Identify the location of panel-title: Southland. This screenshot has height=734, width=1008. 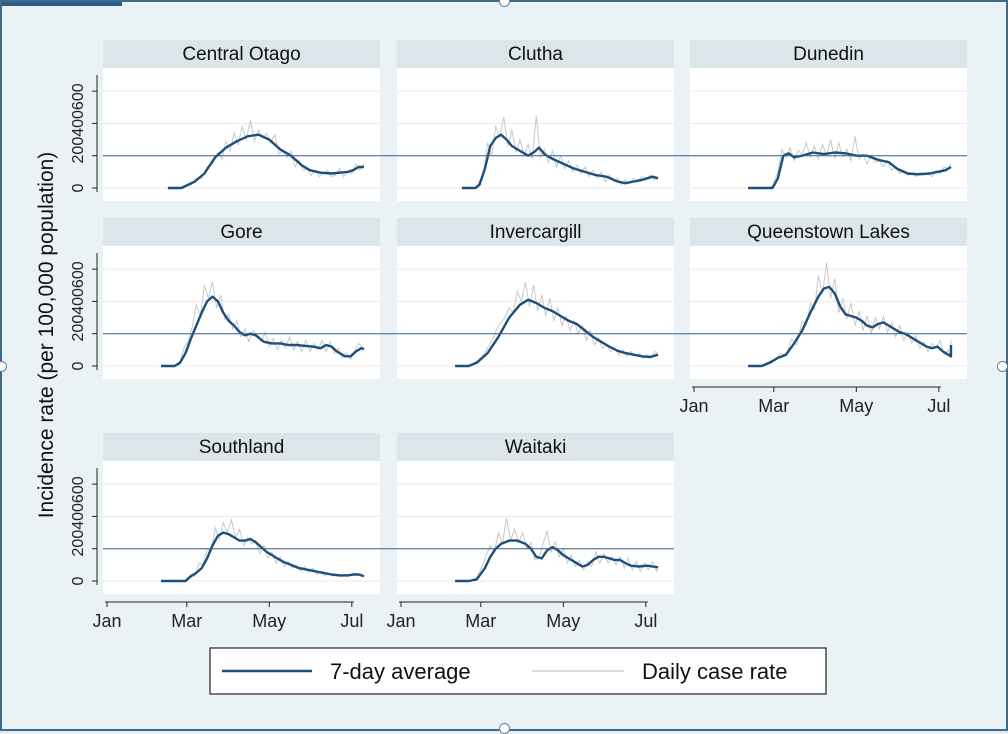
(242, 447).